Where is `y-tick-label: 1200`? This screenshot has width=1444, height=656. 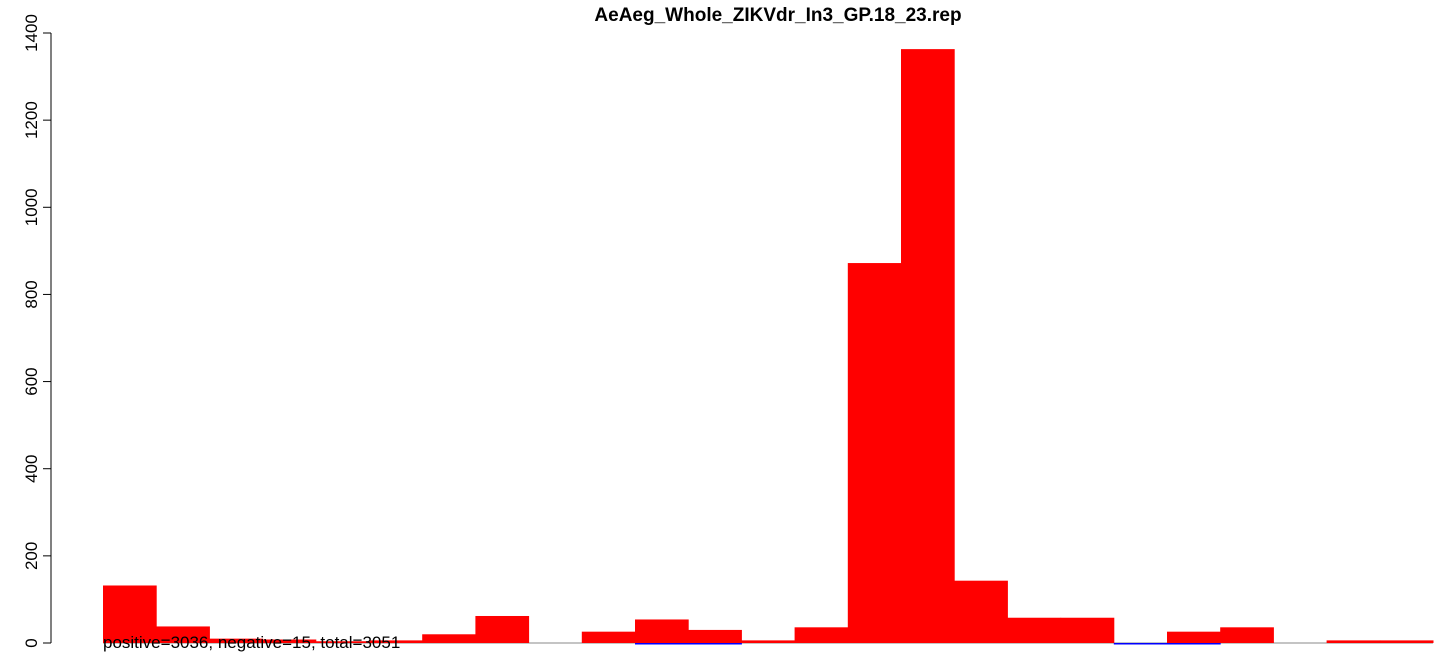
y-tick-label: 1200 is located at coordinates (31, 120).